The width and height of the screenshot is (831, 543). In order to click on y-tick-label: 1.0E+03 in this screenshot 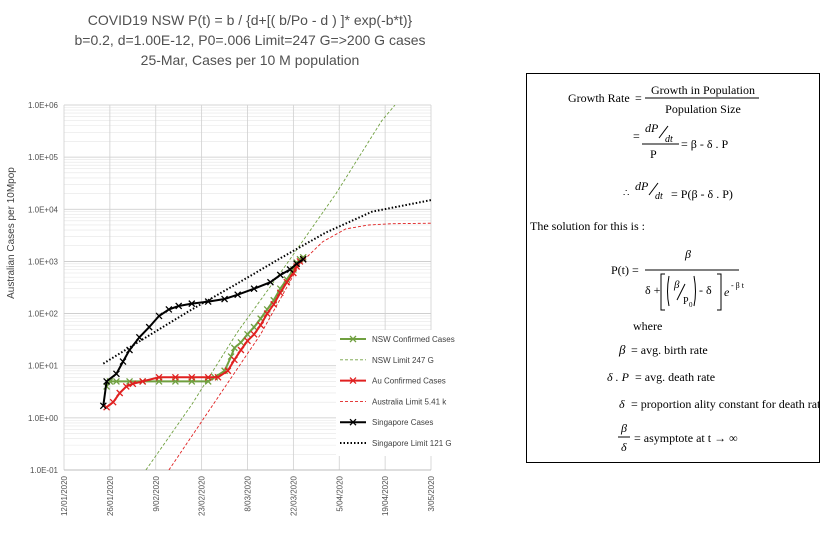, I will do `click(43, 261)`.